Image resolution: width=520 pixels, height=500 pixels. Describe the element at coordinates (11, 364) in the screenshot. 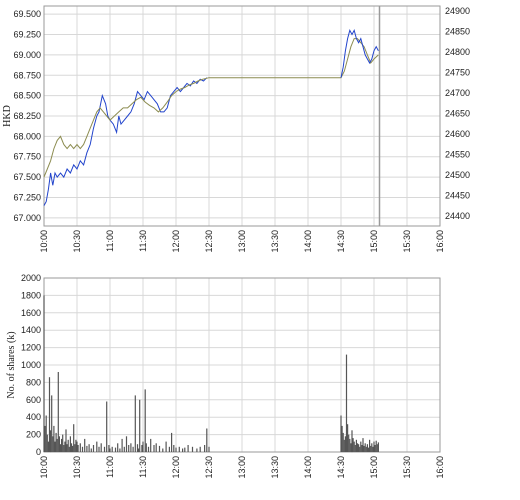

I see `volume-y-axis-label: No. of shares (k)` at that location.